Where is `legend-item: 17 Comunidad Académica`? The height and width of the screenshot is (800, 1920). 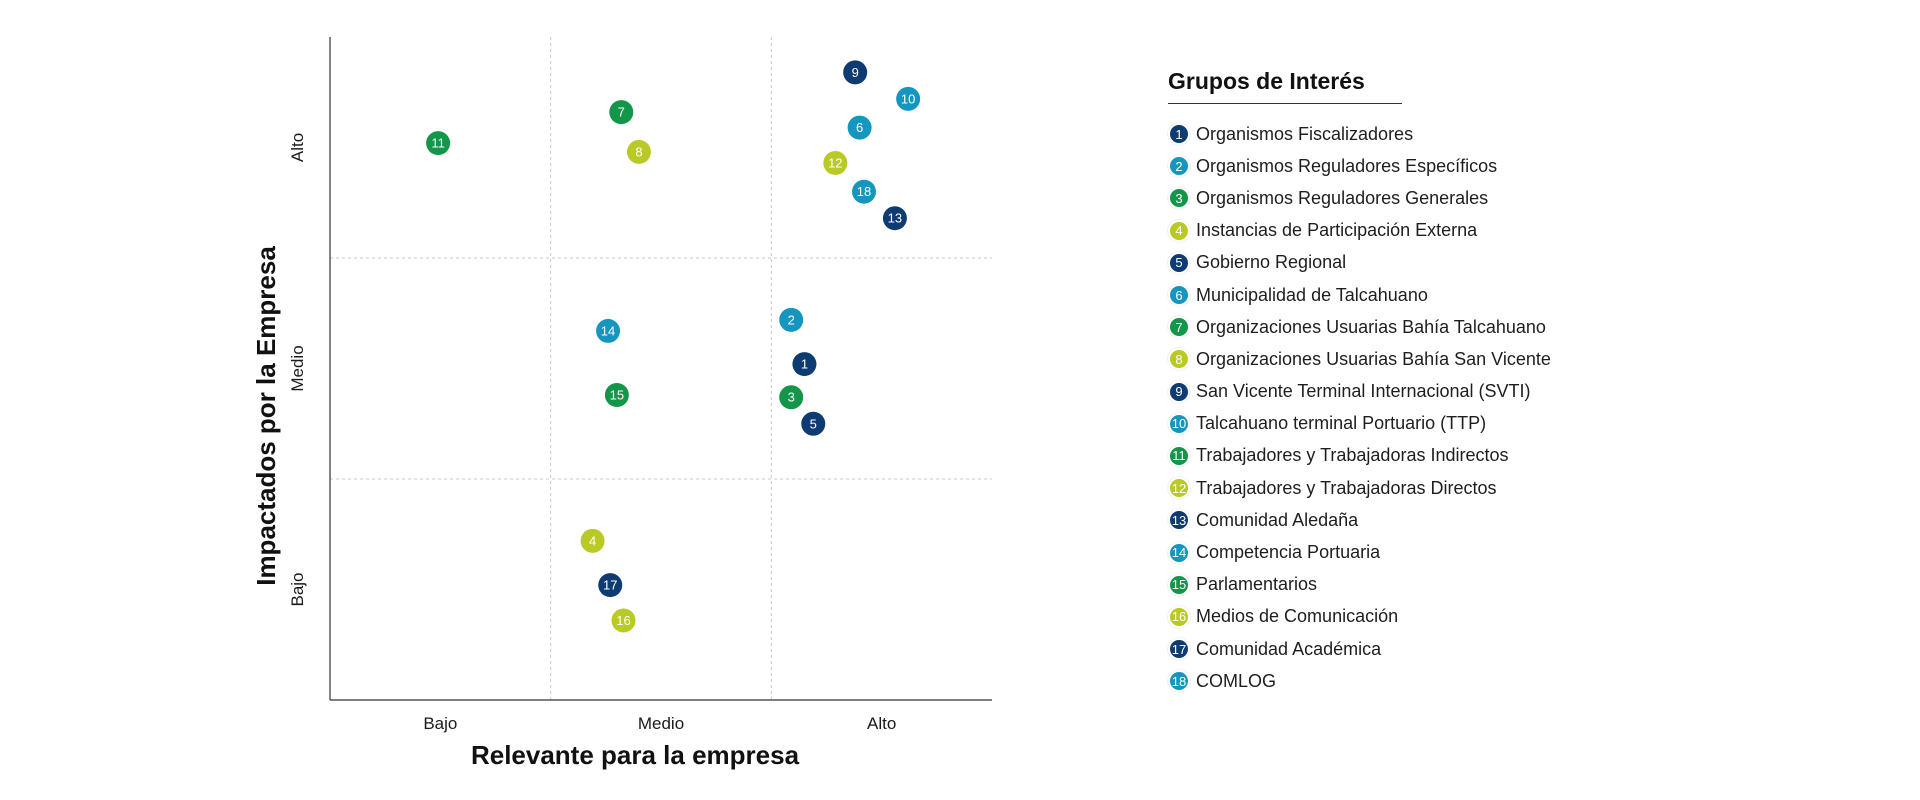 legend-item: 17 Comunidad Académica is located at coordinates (1448, 649).